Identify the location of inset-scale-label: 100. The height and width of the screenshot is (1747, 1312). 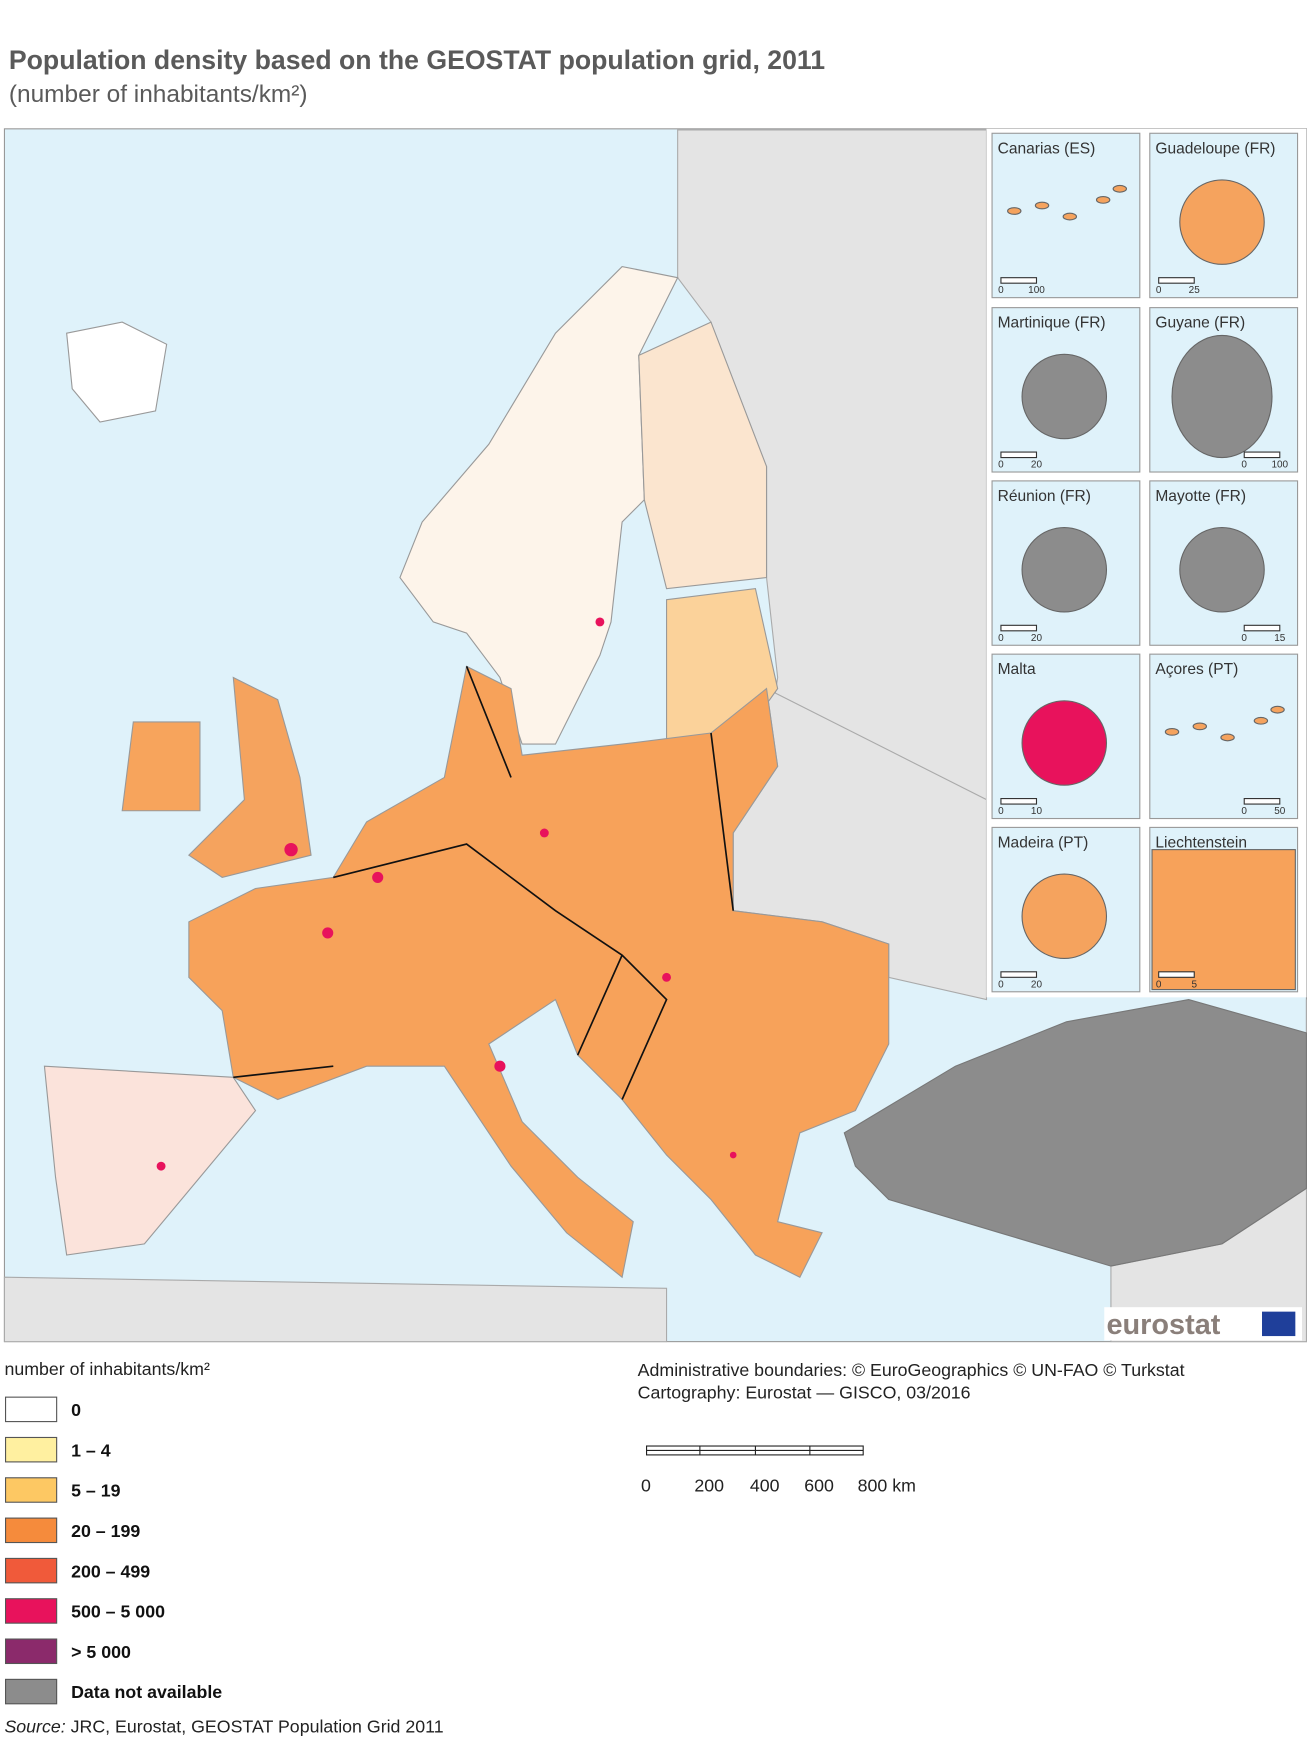
(1036, 290).